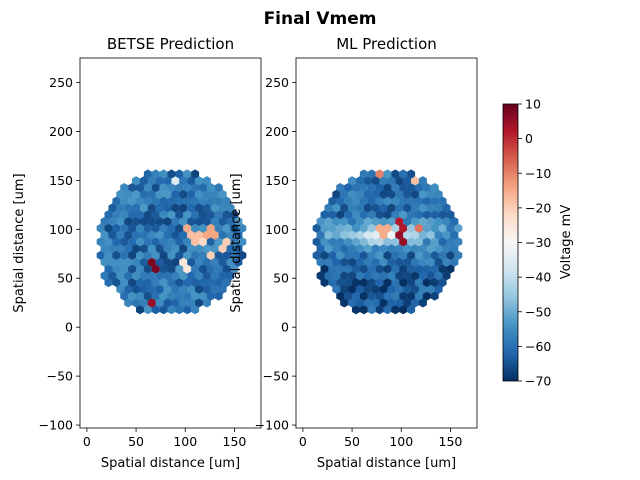  What do you see at coordinates (61, 131) in the screenshot?
I see `y-tick-label: 200` at bounding box center [61, 131].